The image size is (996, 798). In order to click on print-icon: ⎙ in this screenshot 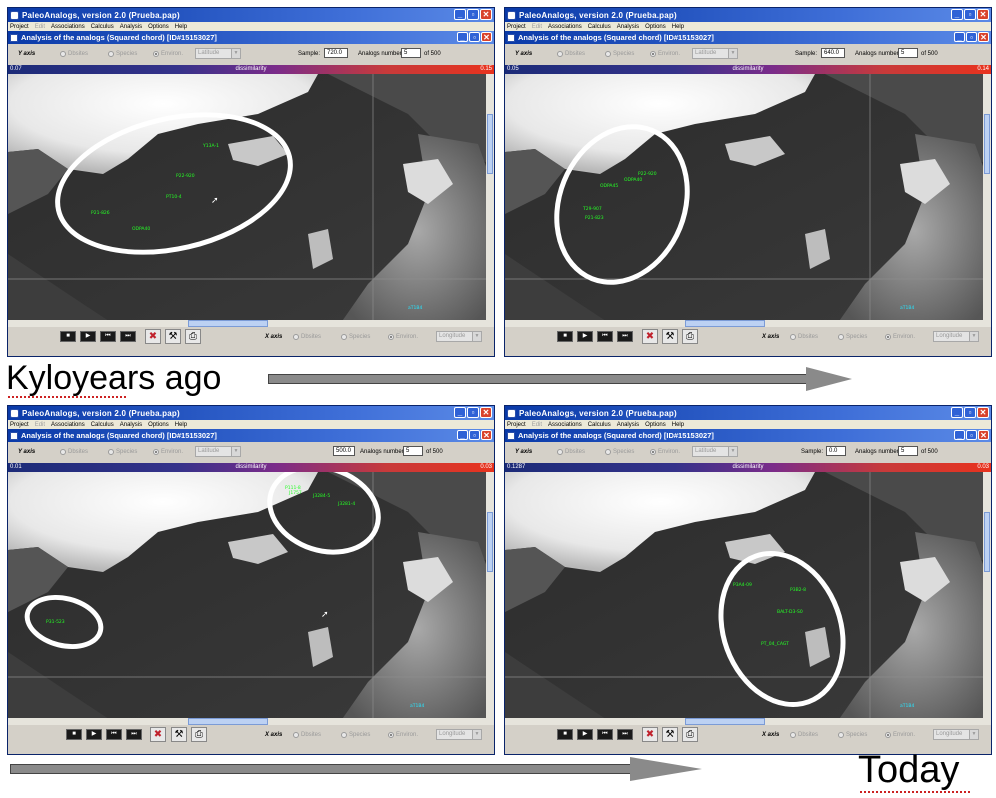, I will do `click(690, 734)`.